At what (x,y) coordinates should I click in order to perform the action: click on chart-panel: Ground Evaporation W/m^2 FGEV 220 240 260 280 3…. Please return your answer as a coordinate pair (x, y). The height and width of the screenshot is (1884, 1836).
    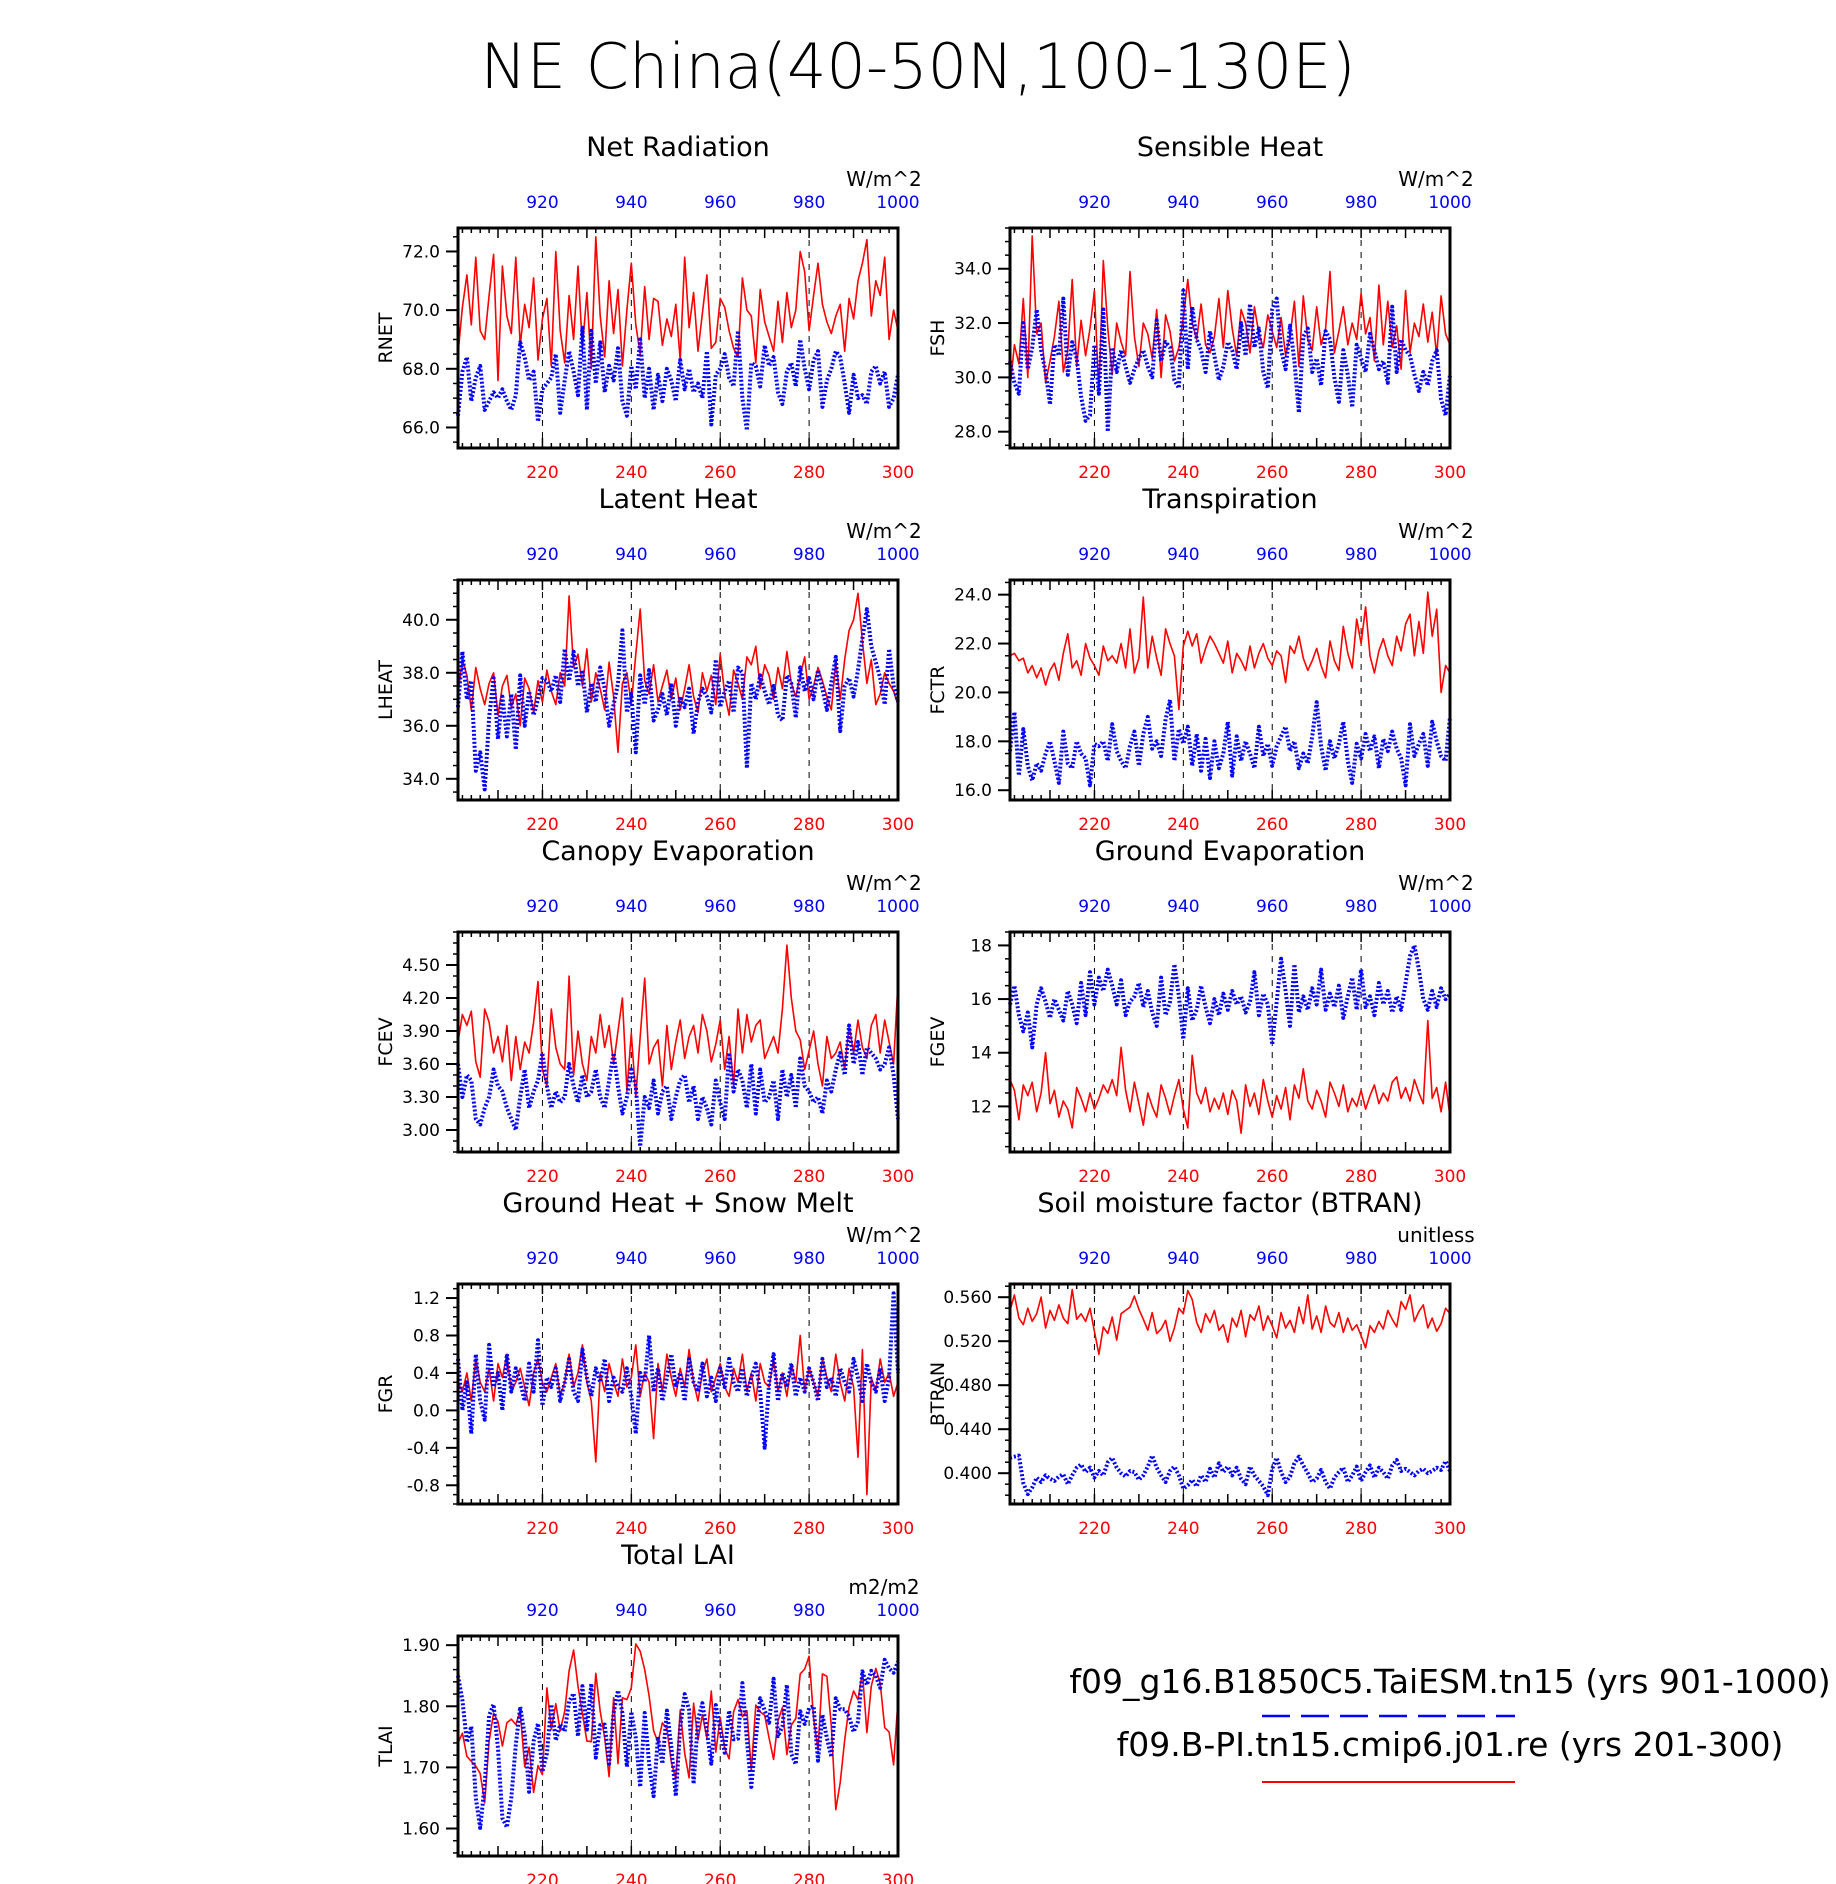
    Looking at the image, I should click on (1200, 1011).